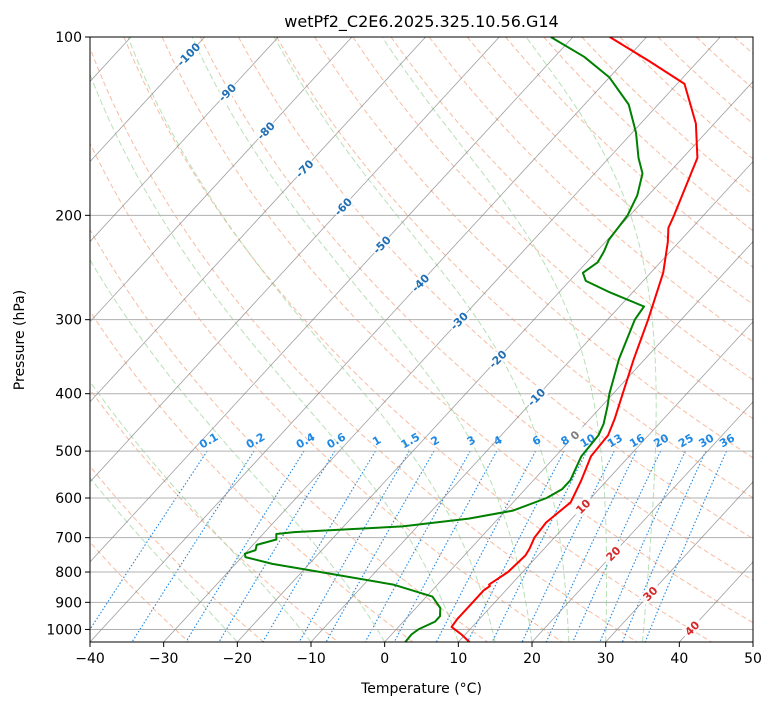 The height and width of the screenshot is (708, 775). I want to click on x-tick-label: 20, so click(532, 659).